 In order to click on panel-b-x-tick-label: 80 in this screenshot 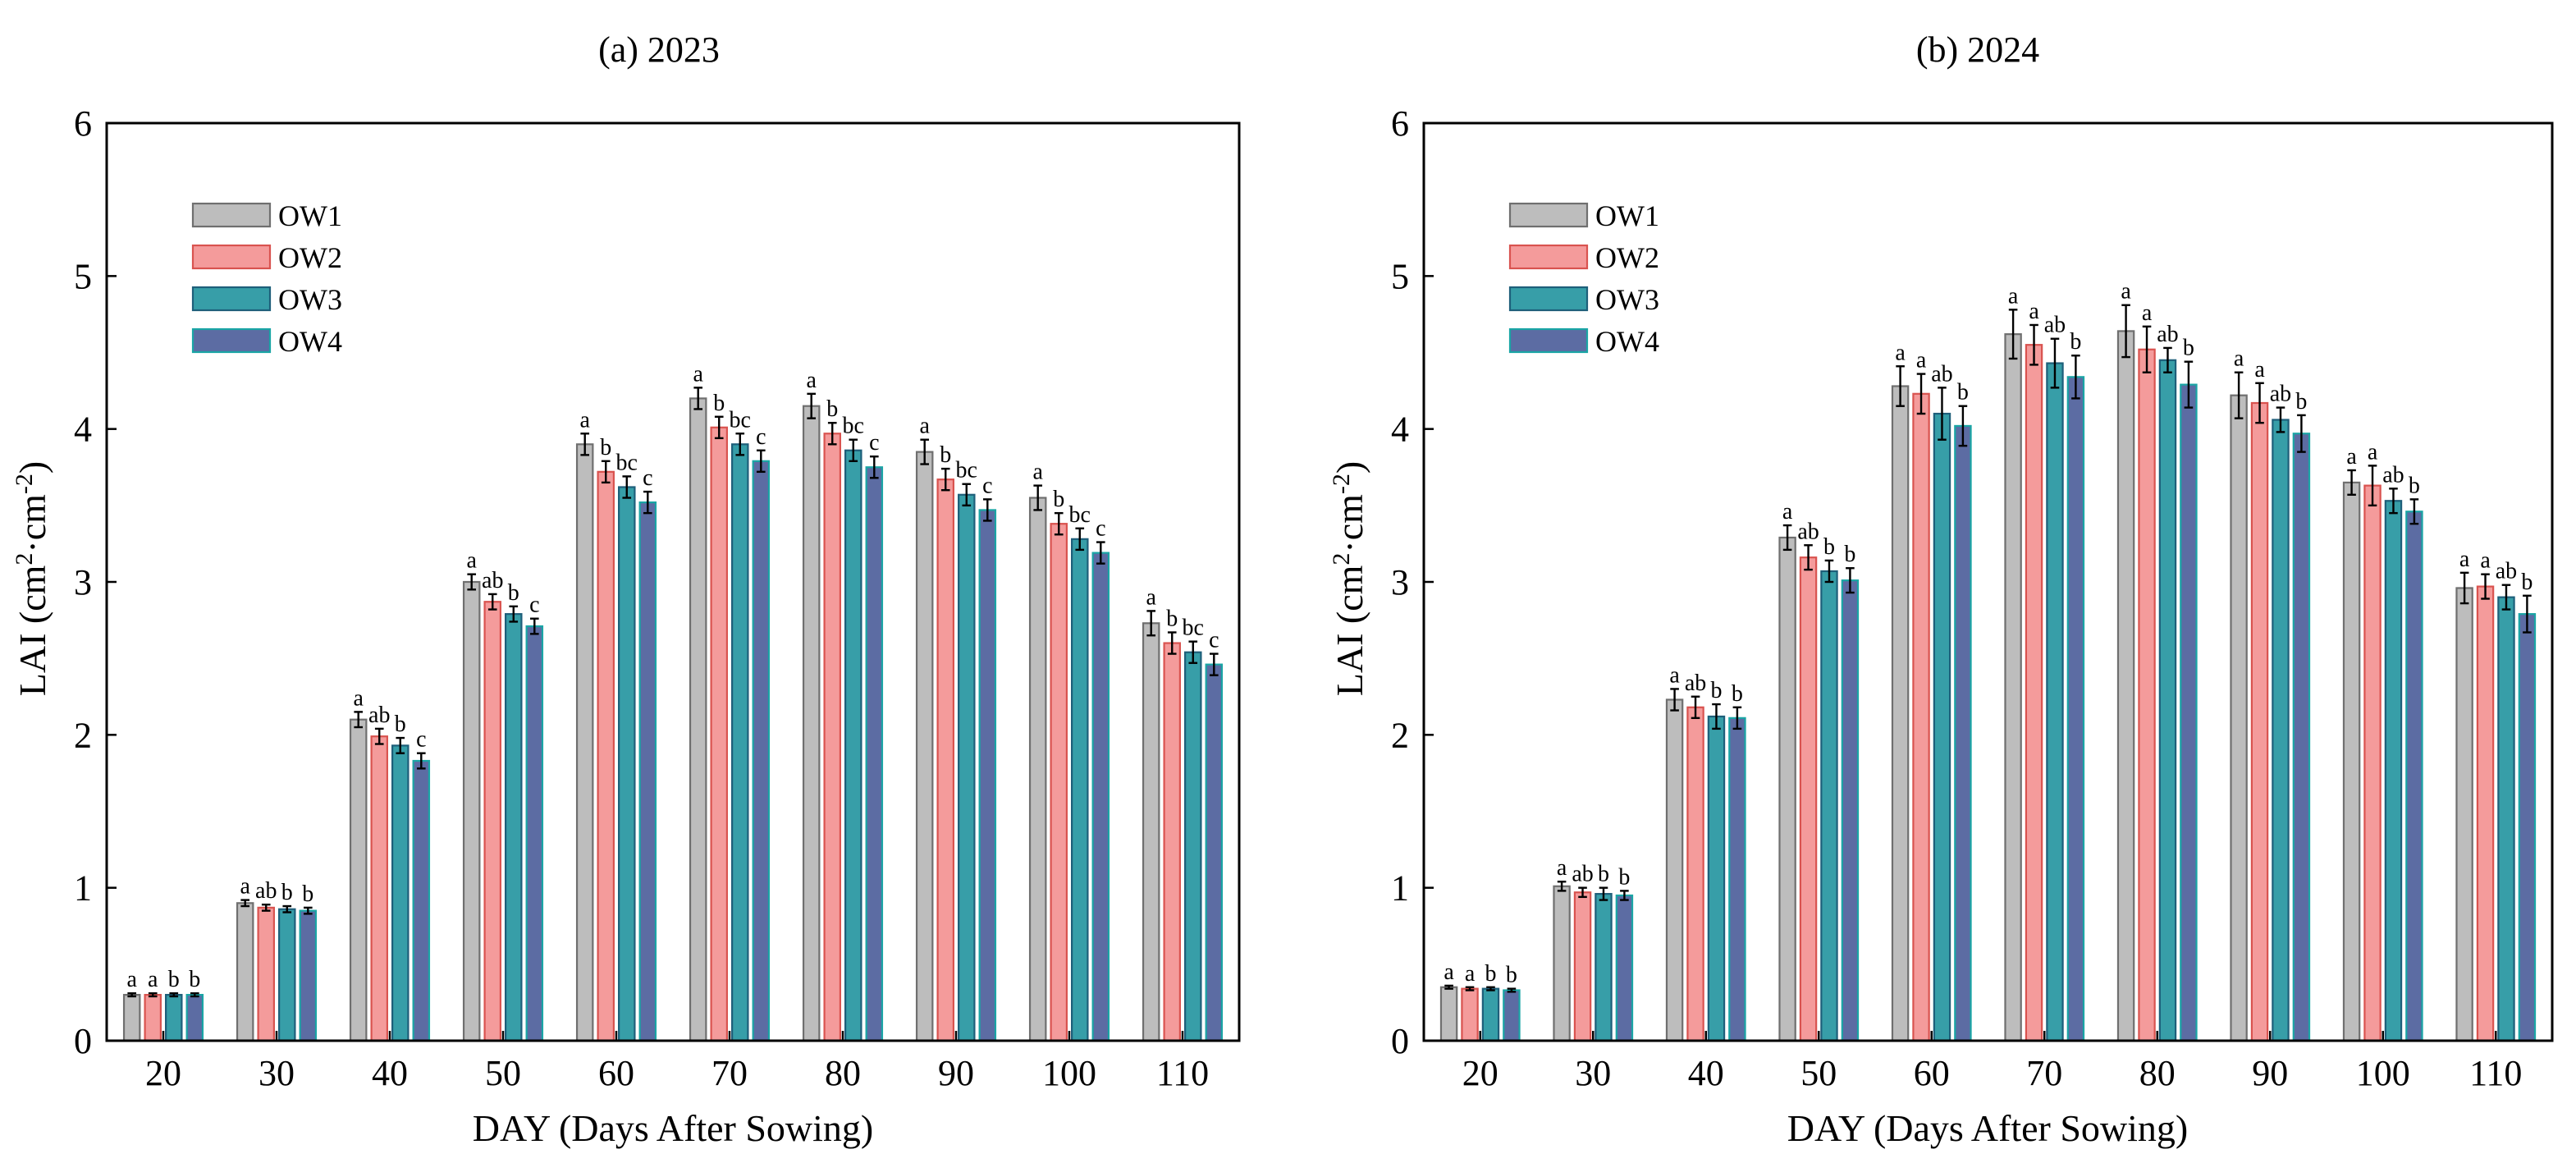, I will do `click(2157, 1073)`.